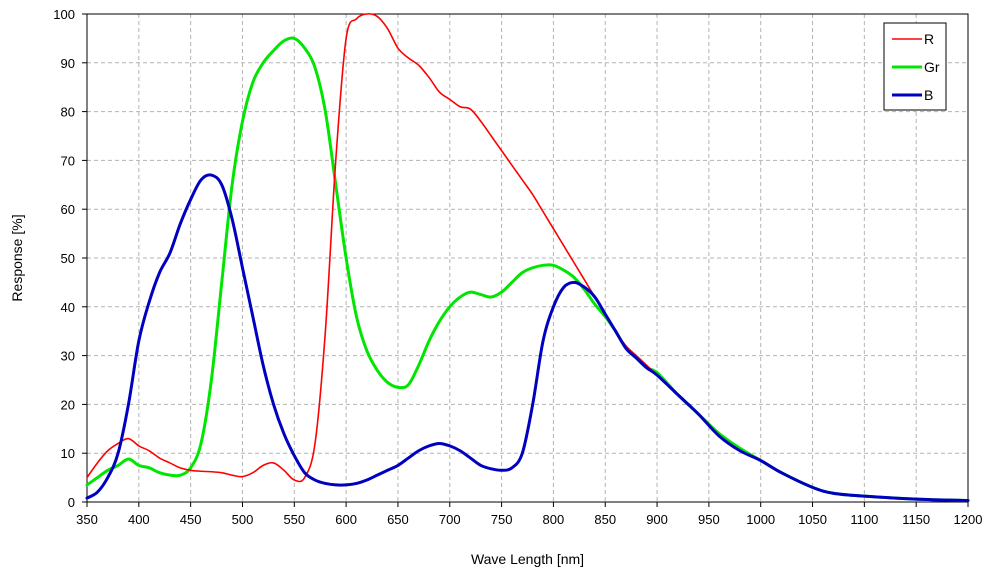 Image resolution: width=992 pixels, height=573 pixels. I want to click on y-tick-label: 60, so click(68, 209).